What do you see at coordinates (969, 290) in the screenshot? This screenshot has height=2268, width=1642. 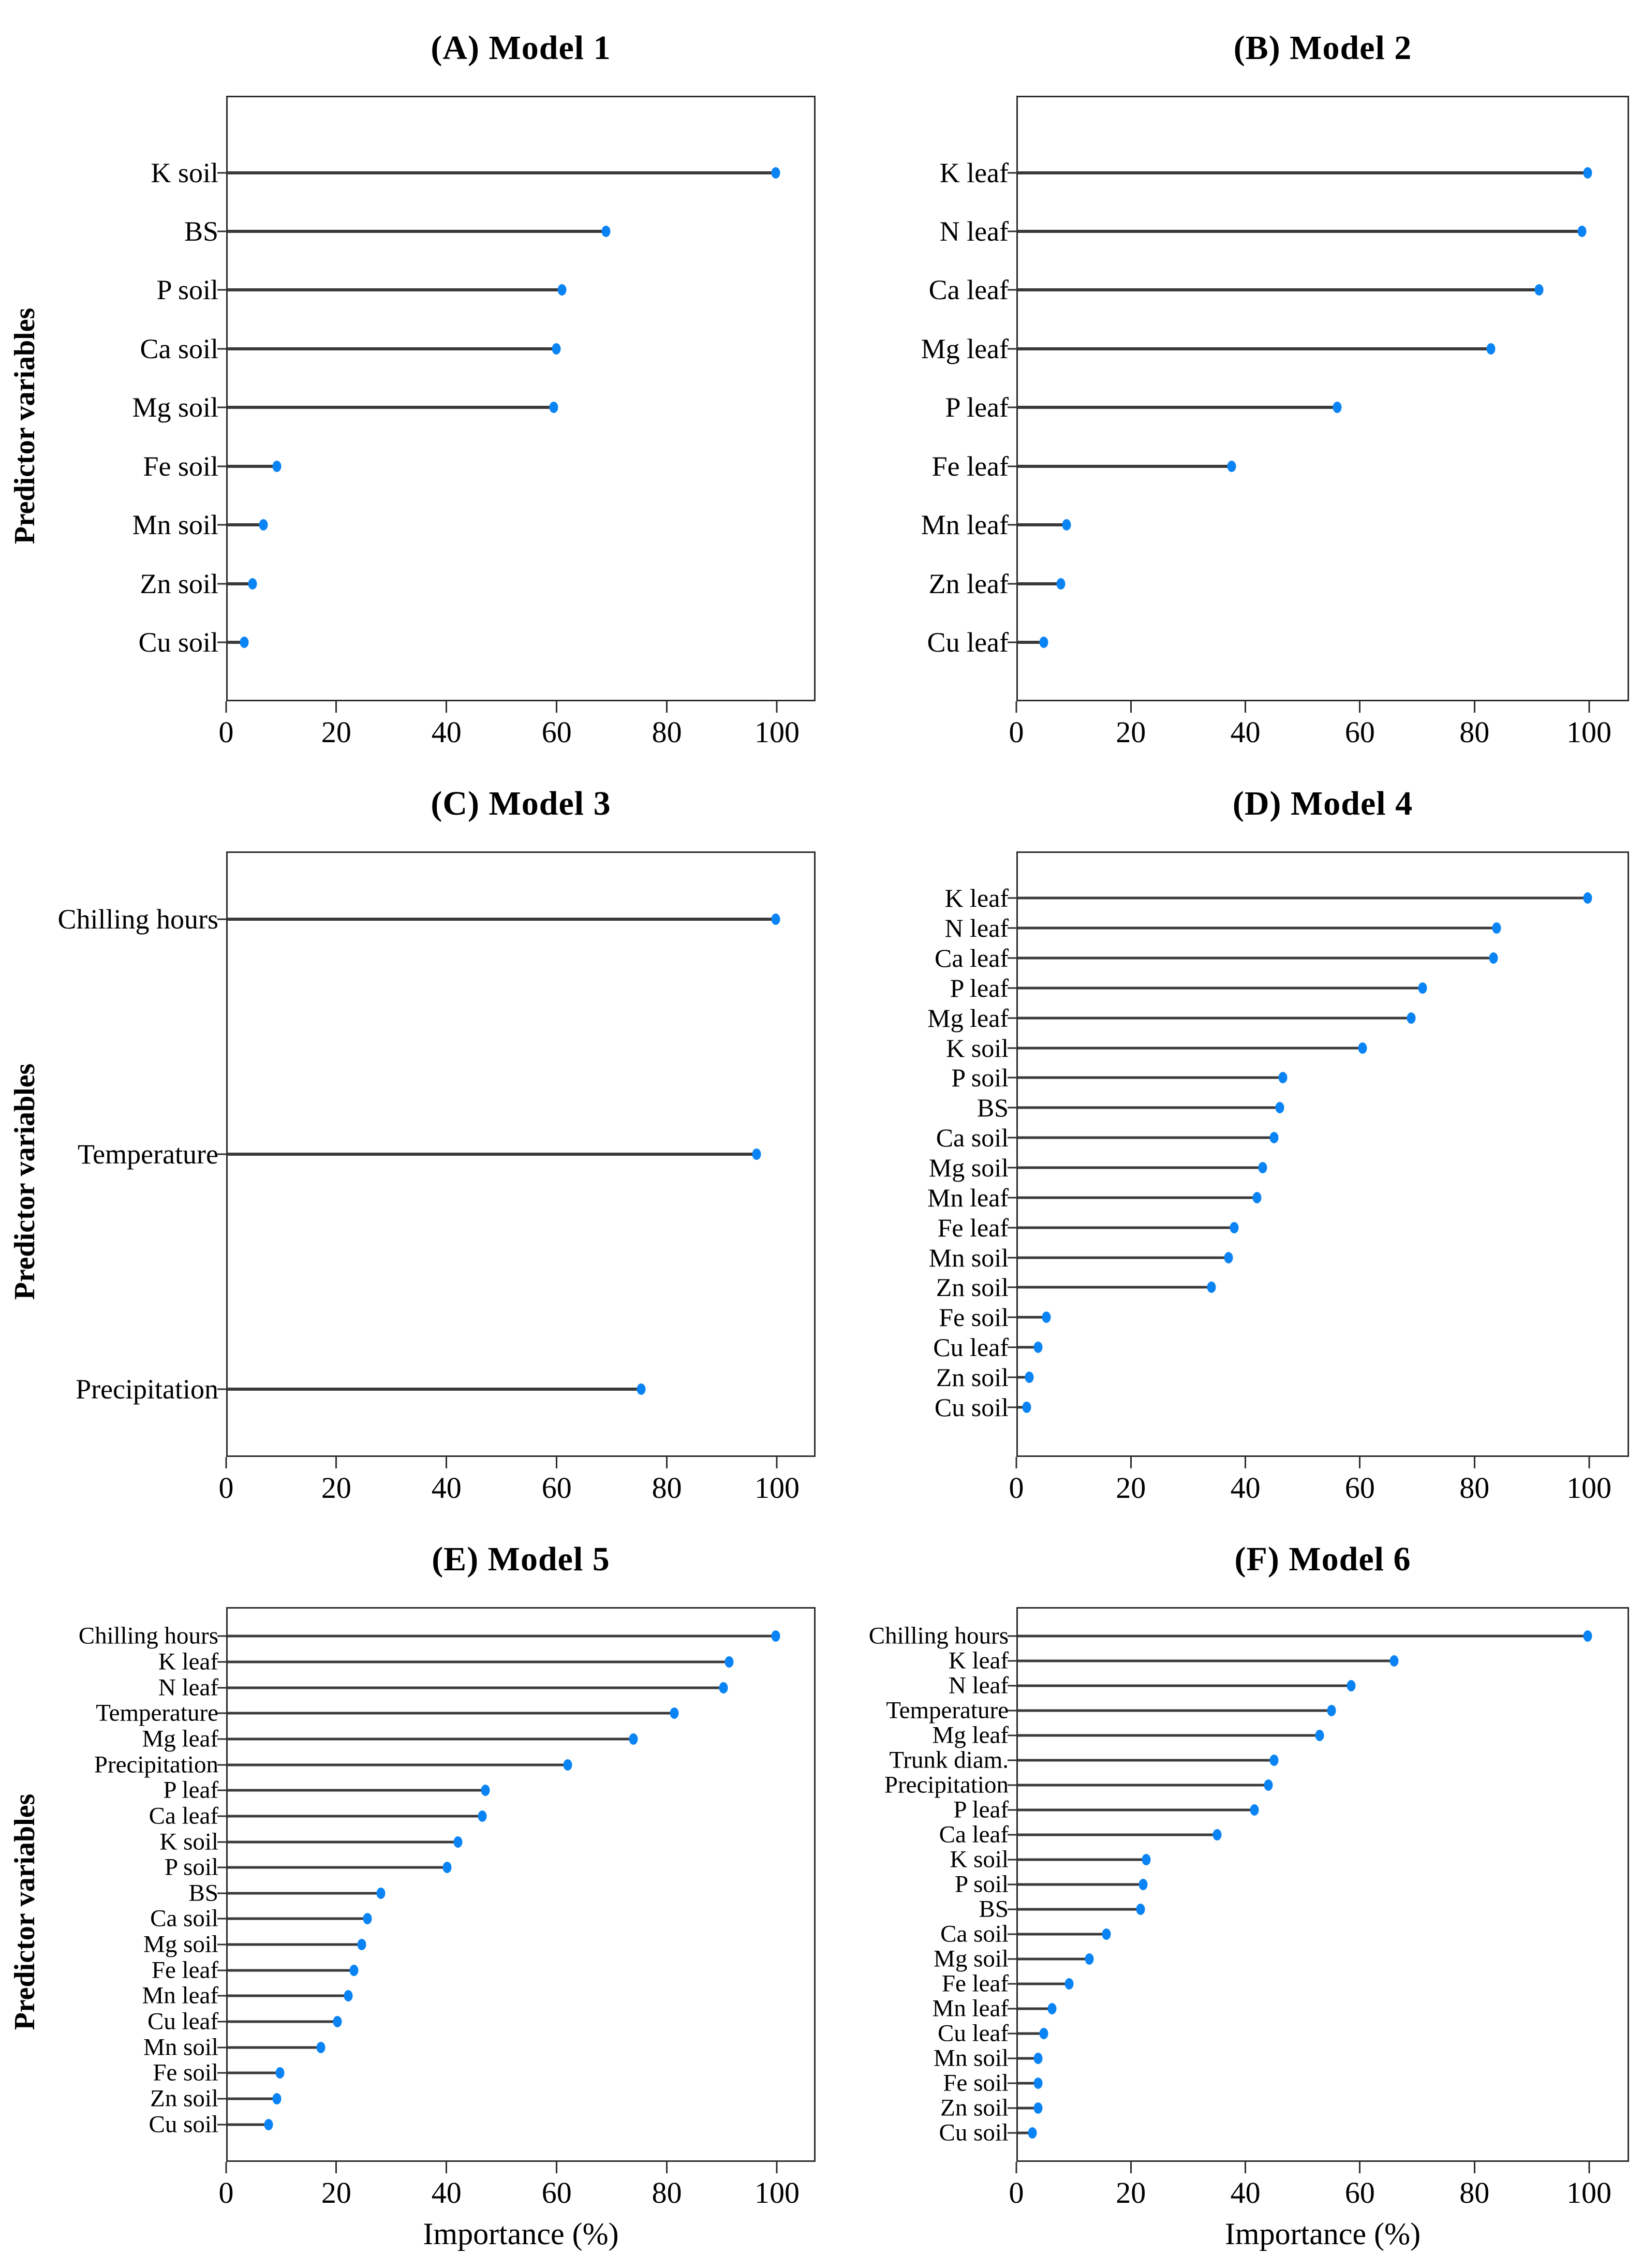 I see `category-label: Ca leaf` at bounding box center [969, 290].